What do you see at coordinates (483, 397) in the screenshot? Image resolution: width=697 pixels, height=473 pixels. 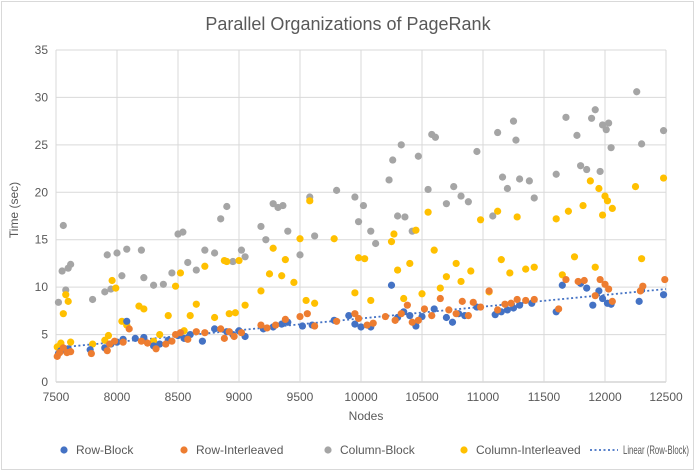 I see `x-tick-label: 11000` at bounding box center [483, 397].